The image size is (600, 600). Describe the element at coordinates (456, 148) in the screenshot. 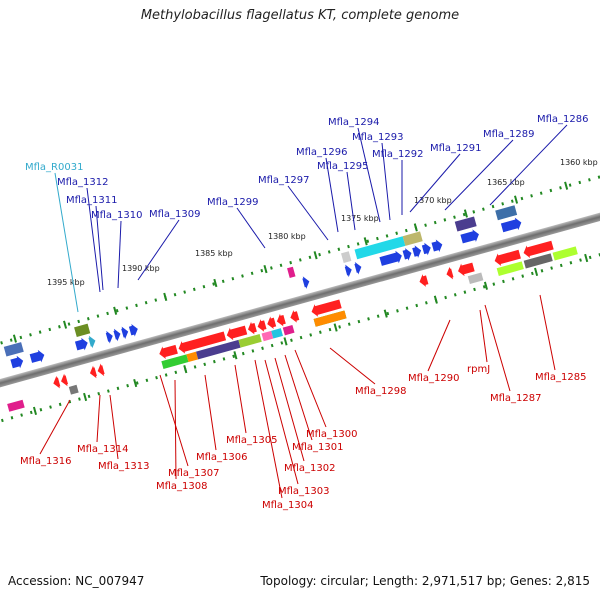

I see `gene-label-forward: Mfla_1291` at that location.